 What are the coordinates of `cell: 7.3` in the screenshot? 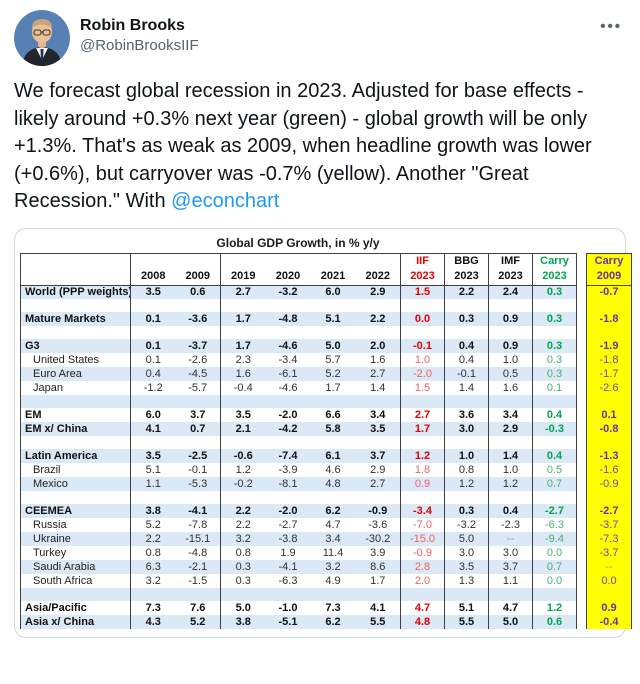 It's located at (153, 607).